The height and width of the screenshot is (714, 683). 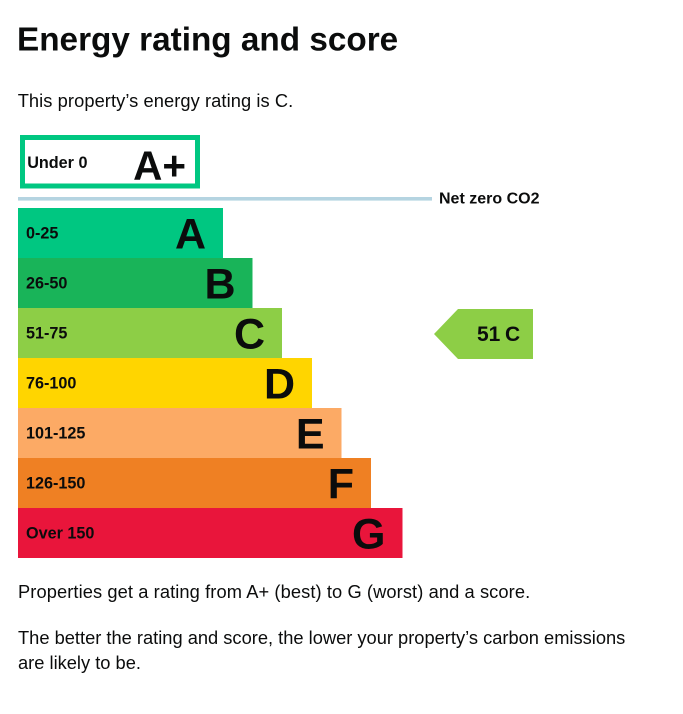 I want to click on svg-text: A+, so click(x=159, y=165).